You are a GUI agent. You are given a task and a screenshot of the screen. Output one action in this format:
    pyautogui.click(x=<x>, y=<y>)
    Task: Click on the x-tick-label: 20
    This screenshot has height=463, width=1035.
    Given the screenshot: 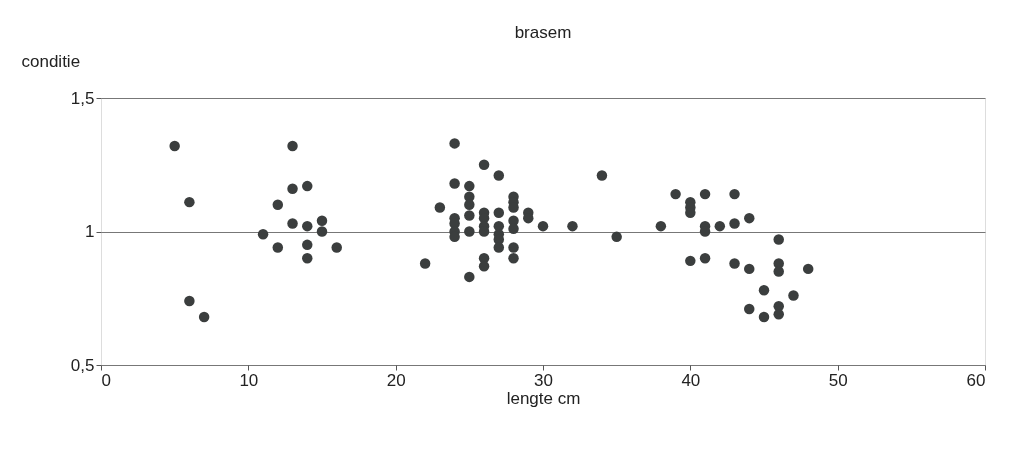 What is the action you would take?
    pyautogui.click(x=396, y=380)
    